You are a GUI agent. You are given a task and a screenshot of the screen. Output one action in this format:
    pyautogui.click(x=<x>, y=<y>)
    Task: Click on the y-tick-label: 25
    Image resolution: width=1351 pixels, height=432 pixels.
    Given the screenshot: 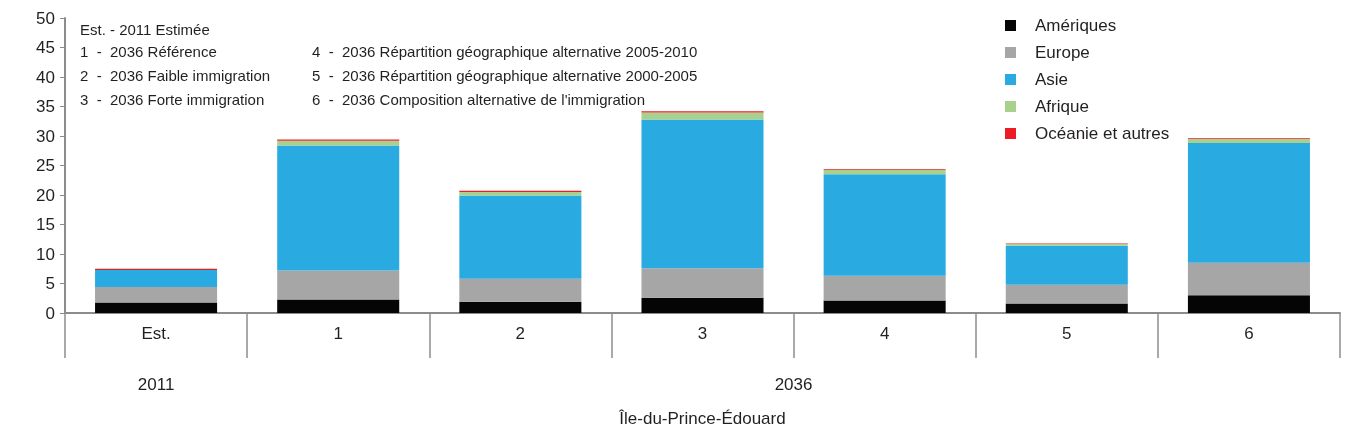 What is the action you would take?
    pyautogui.click(x=45, y=165)
    